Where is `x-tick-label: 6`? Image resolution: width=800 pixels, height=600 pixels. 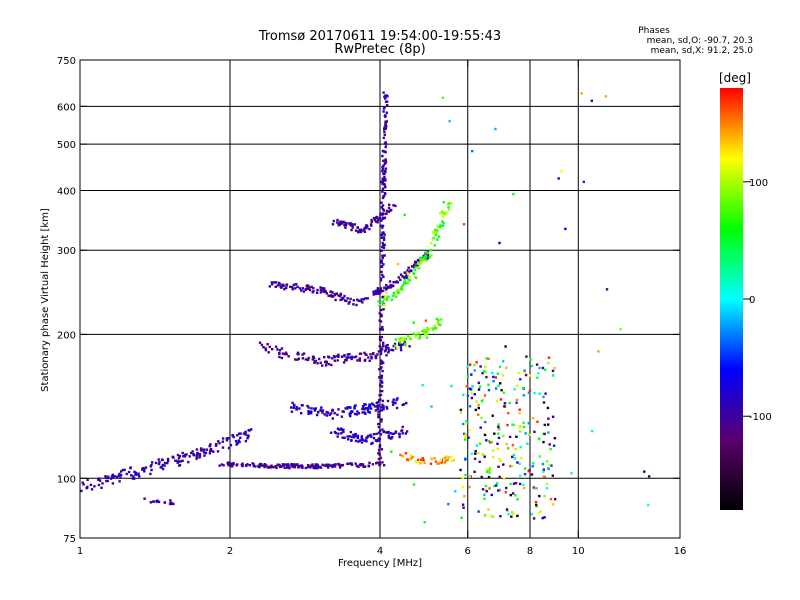 x-tick-label: 6 is located at coordinates (468, 551).